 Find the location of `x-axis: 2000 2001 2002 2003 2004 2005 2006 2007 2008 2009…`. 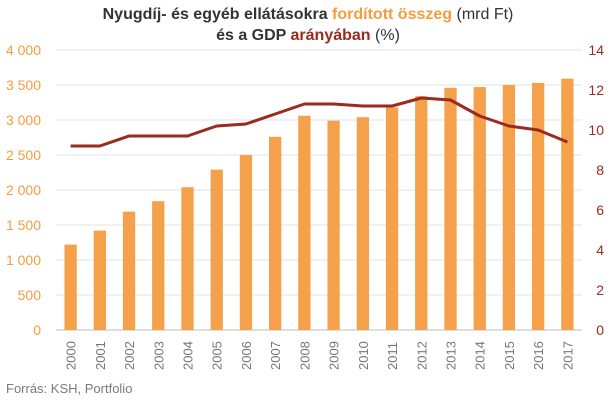

x-axis: 2000 2001 2002 2003 2004 2005 2006 2007 2008 2009… is located at coordinates (320, 355).